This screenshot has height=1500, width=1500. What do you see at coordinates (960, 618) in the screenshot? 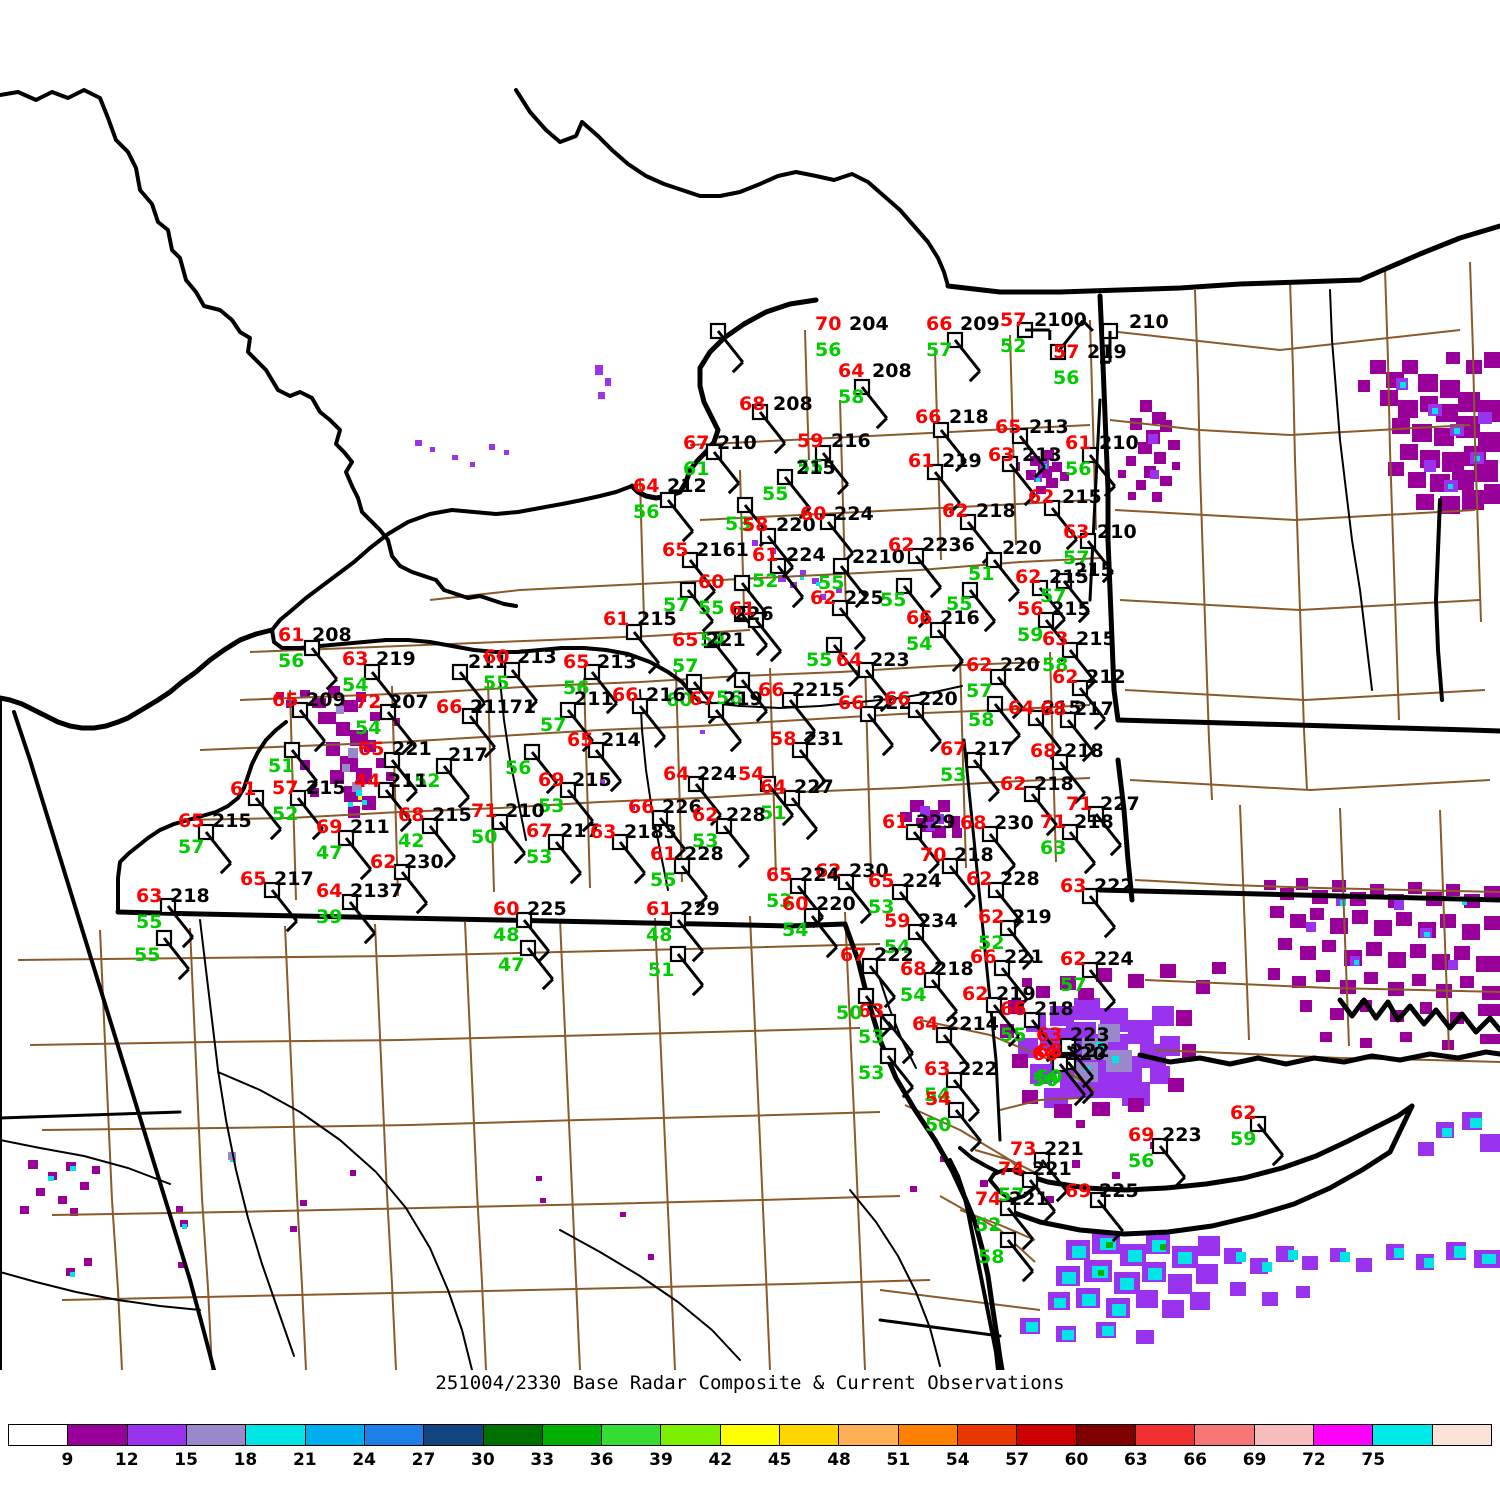
I see `station-pressure: 216` at bounding box center [960, 618].